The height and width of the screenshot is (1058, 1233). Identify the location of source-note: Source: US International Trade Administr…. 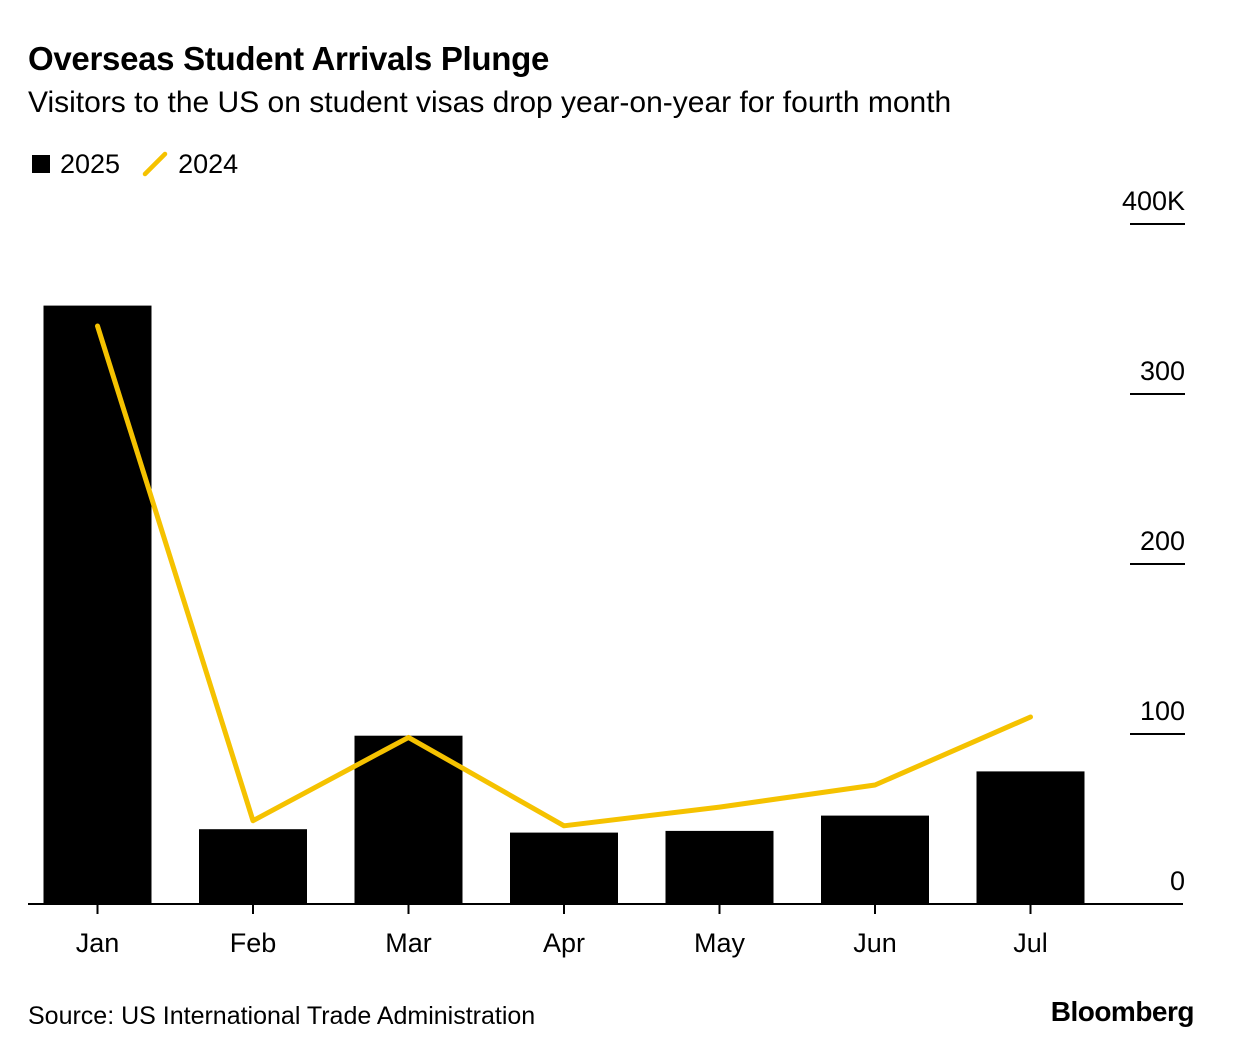
(282, 1016).